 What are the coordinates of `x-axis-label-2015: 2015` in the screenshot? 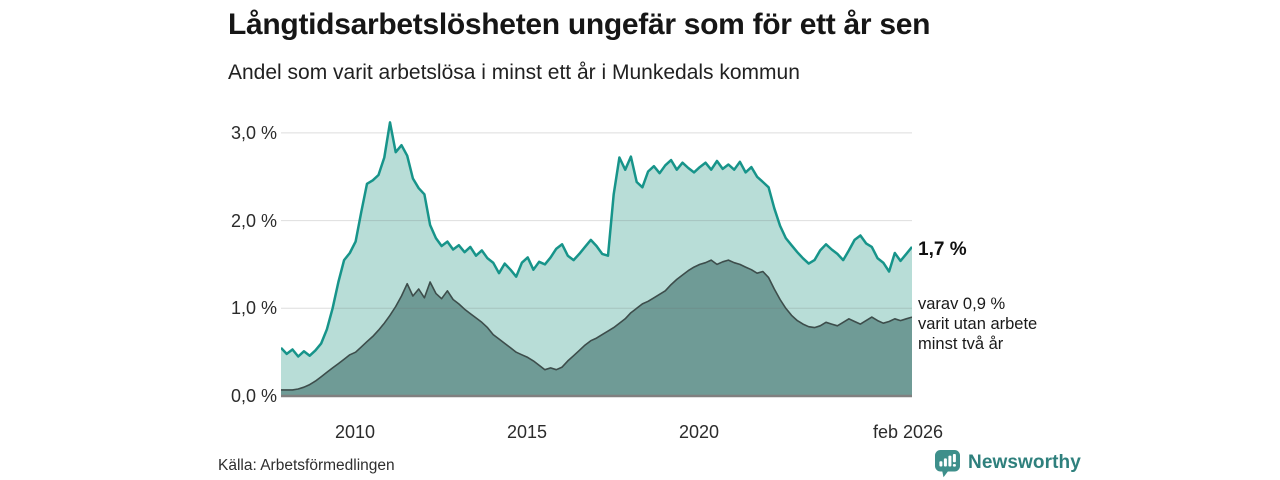 It's located at (527, 432).